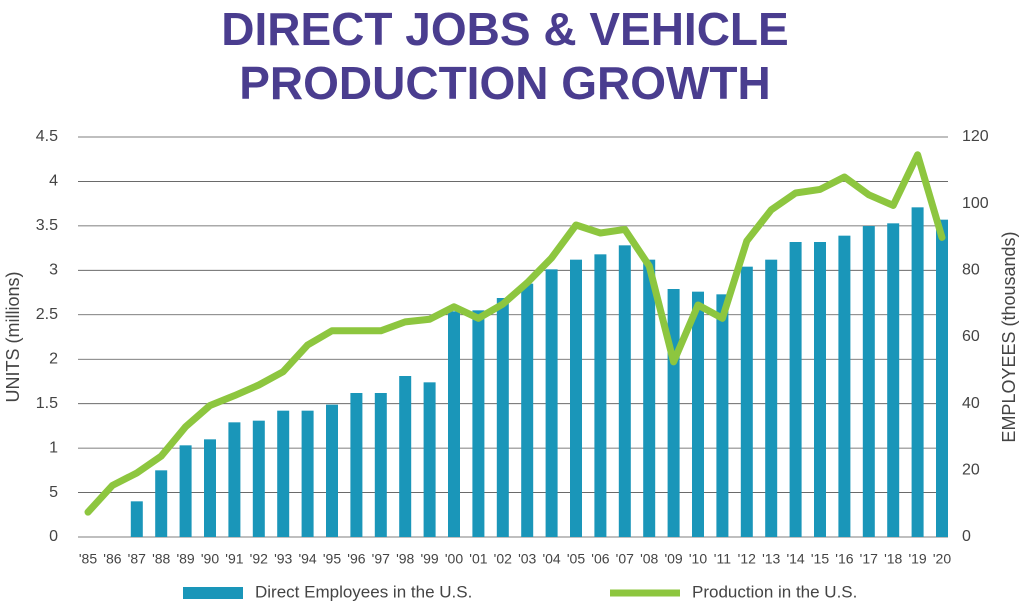 This screenshot has width=1024, height=607. I want to click on x-tick-label: '05, so click(576, 559).